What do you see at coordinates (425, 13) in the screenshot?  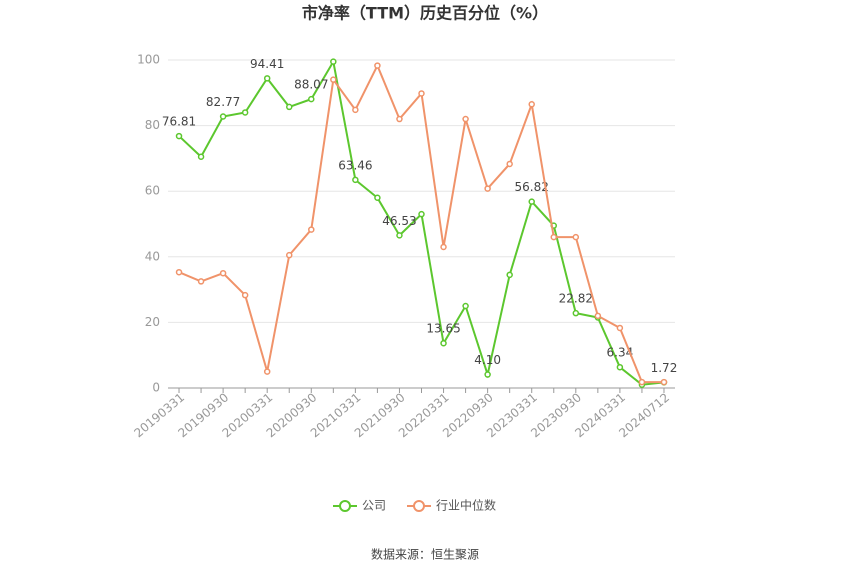 I see `chart-title: 市净率（TTM）历史百分位（%）` at bounding box center [425, 13].